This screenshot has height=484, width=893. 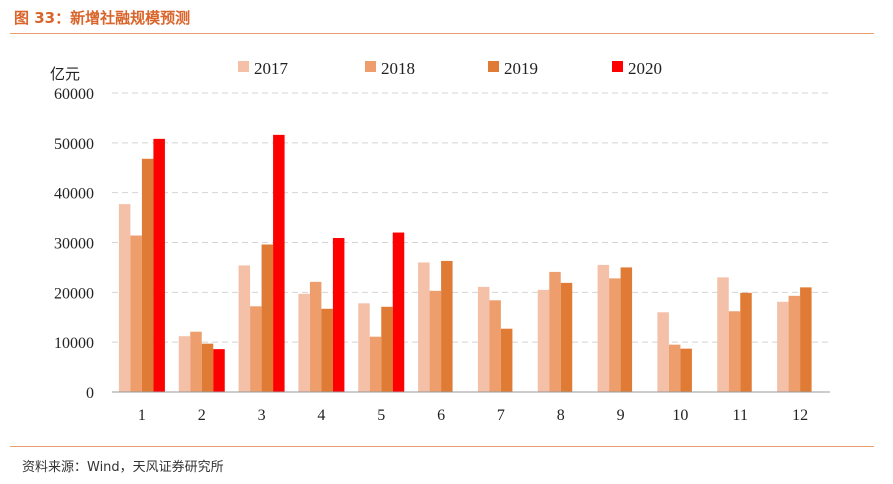 I want to click on x-tick-label: 10, so click(x=680, y=415).